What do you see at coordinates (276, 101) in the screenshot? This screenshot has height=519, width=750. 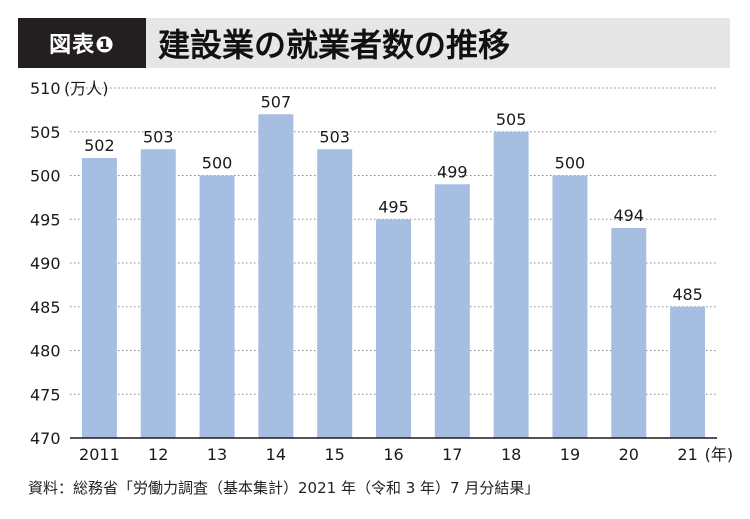 I see `data-label: 507` at bounding box center [276, 101].